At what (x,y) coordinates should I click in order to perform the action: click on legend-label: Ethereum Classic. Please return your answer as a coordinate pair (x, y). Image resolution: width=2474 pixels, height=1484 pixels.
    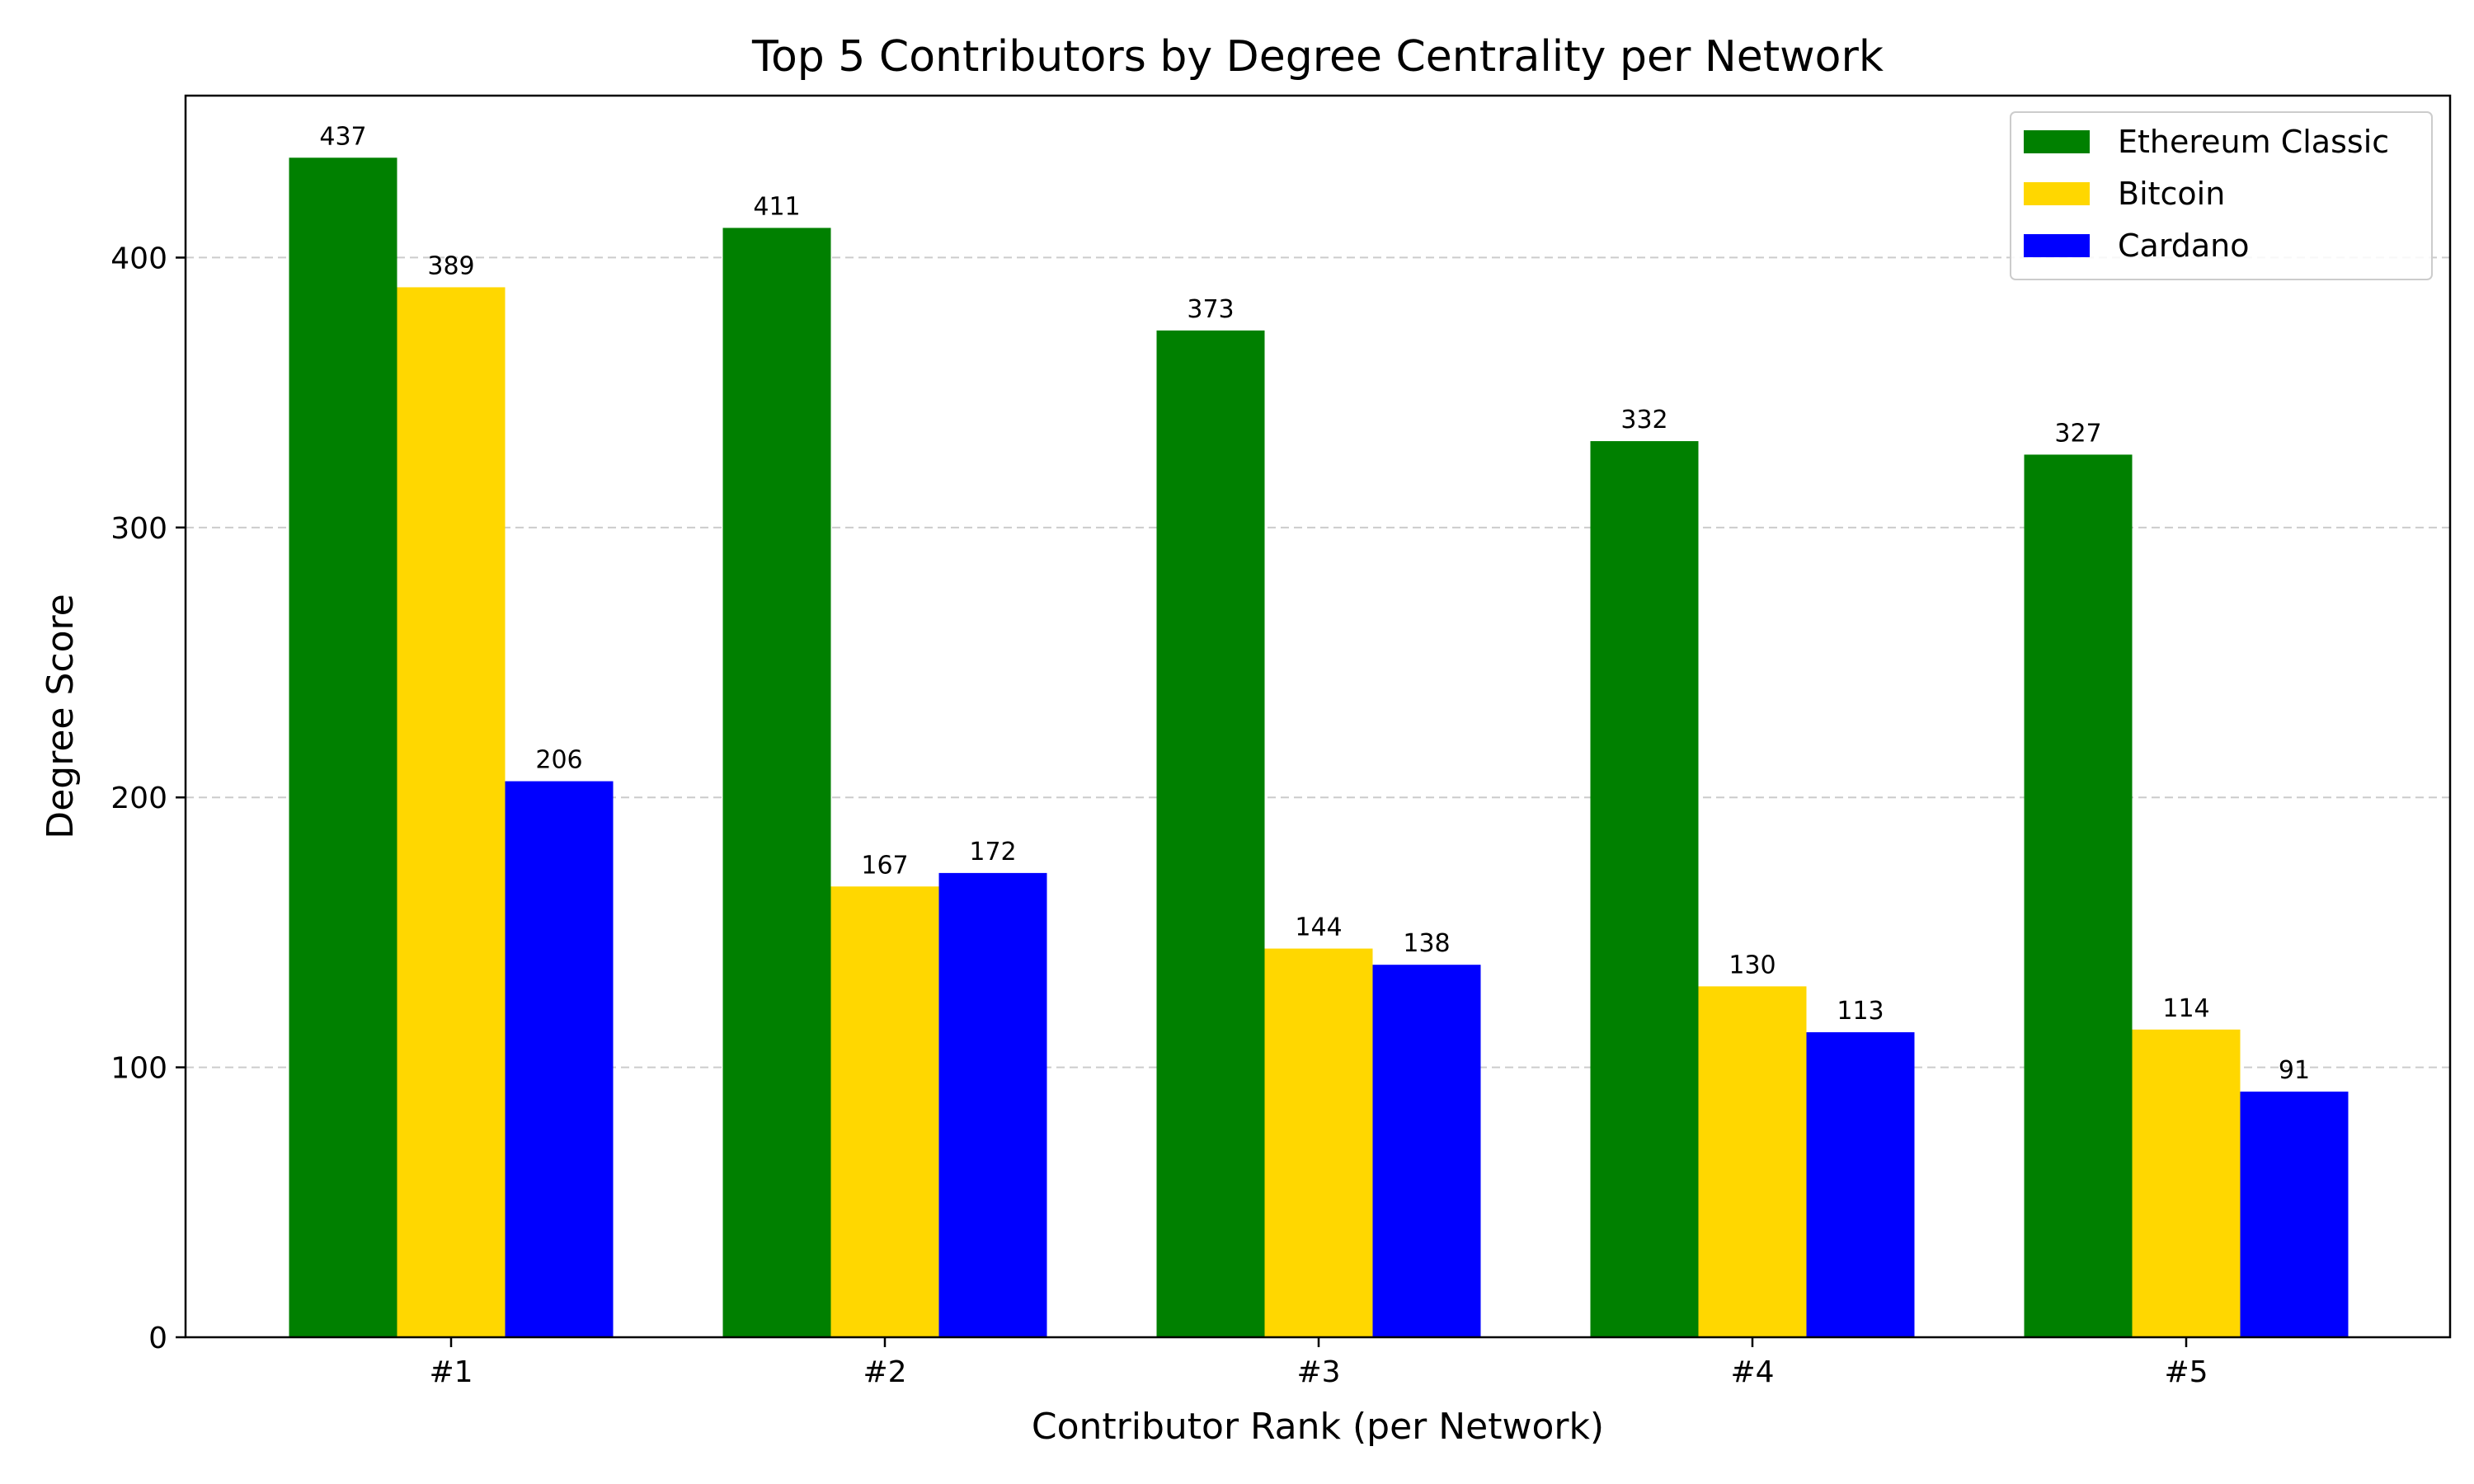
    Looking at the image, I should click on (2253, 142).